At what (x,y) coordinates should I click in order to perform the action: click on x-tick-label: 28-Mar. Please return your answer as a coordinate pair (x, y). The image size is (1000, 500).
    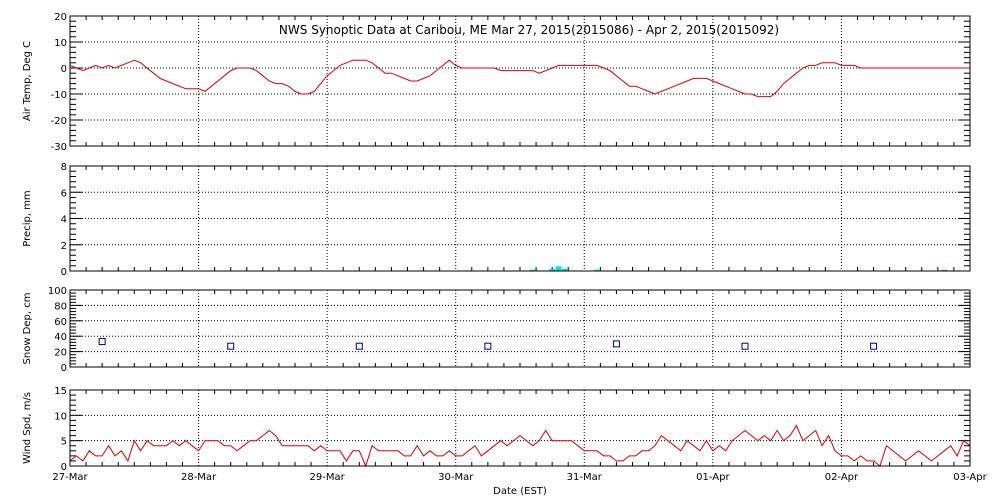
    Looking at the image, I should click on (199, 477).